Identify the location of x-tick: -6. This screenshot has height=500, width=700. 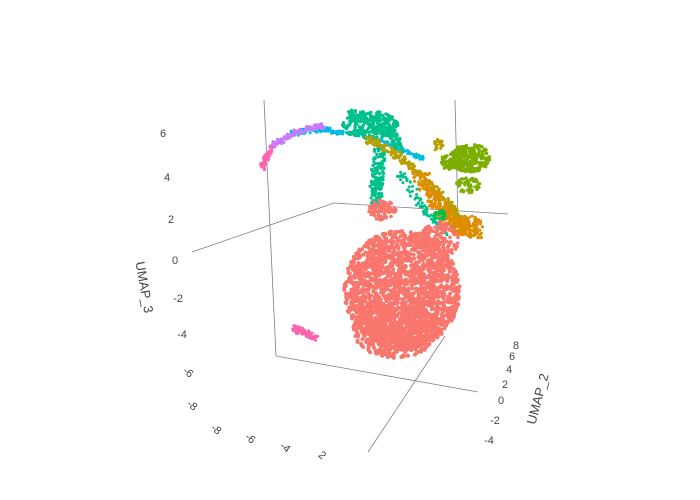
(249, 438).